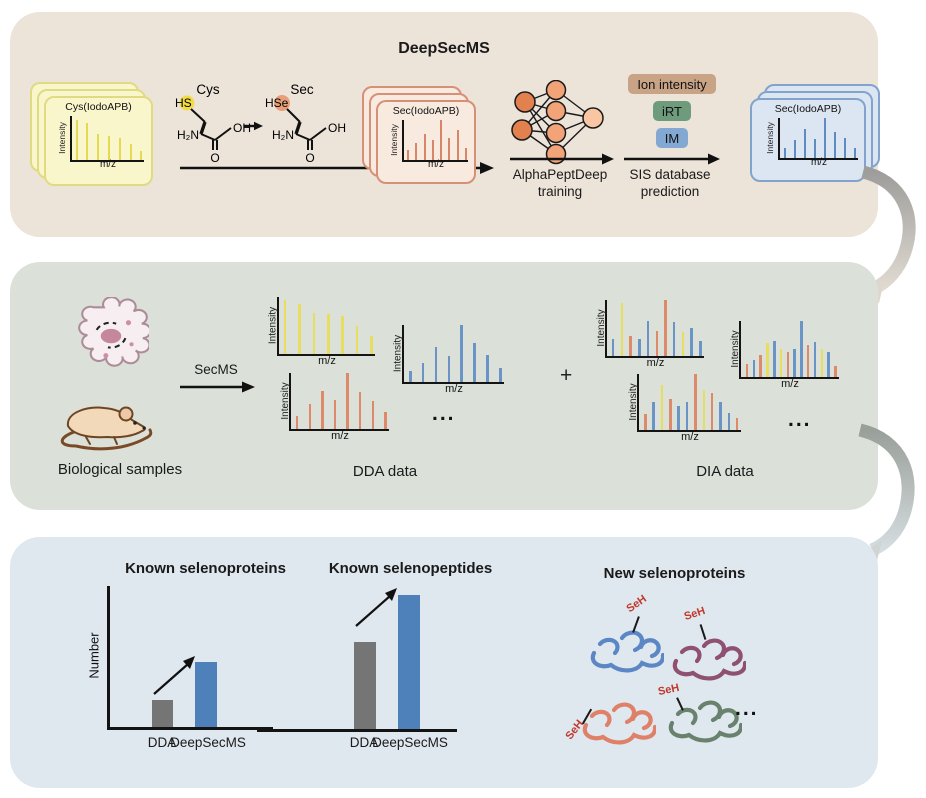  Describe the element at coordinates (672, 159) in the screenshot. I see `prediction-arrow-icon` at that location.